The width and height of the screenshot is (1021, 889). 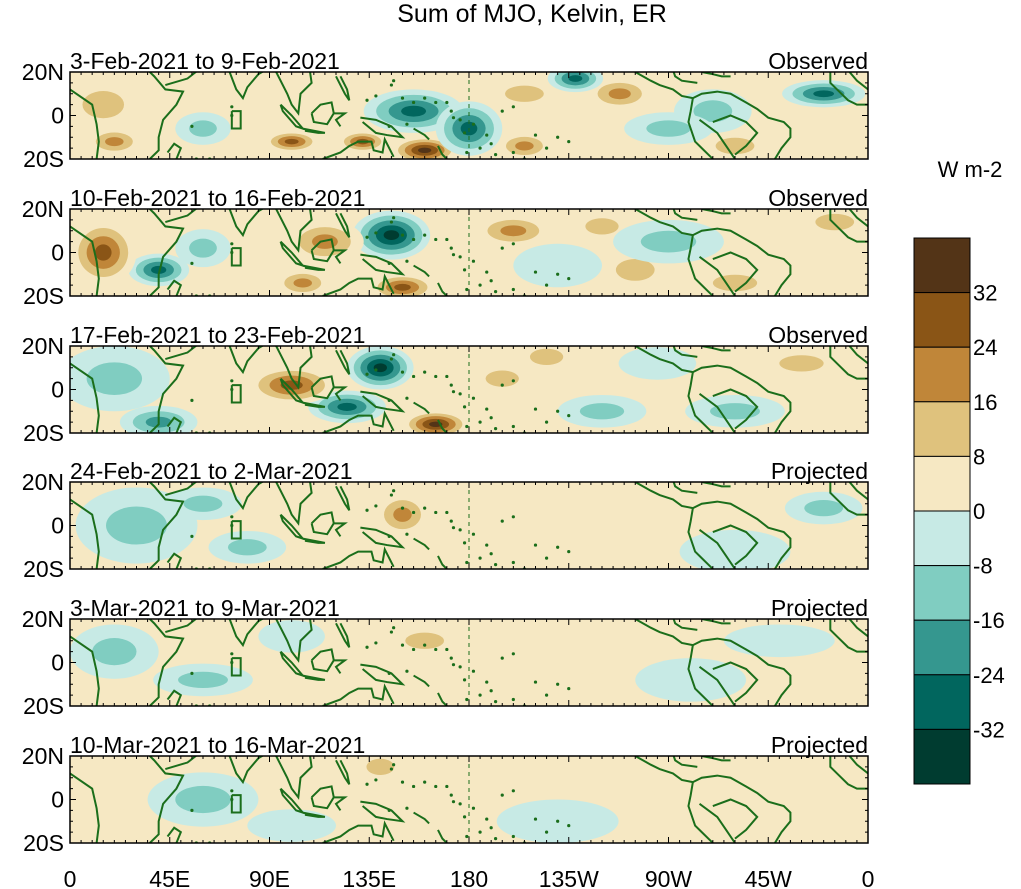 What do you see at coordinates (818, 61) in the screenshot?
I see `panel-status: Observed` at bounding box center [818, 61].